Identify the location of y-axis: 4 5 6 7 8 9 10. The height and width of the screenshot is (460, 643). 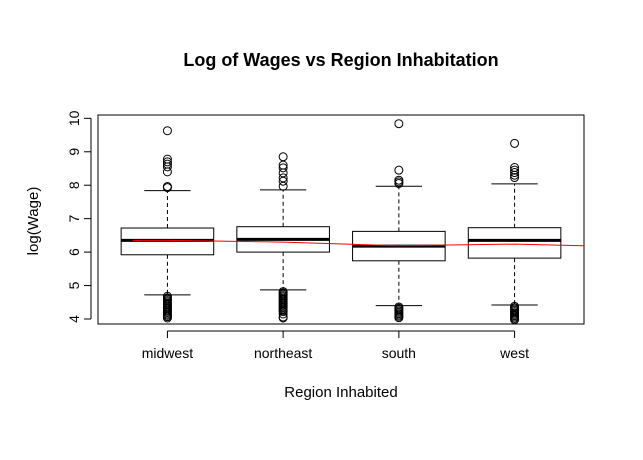
(79, 216).